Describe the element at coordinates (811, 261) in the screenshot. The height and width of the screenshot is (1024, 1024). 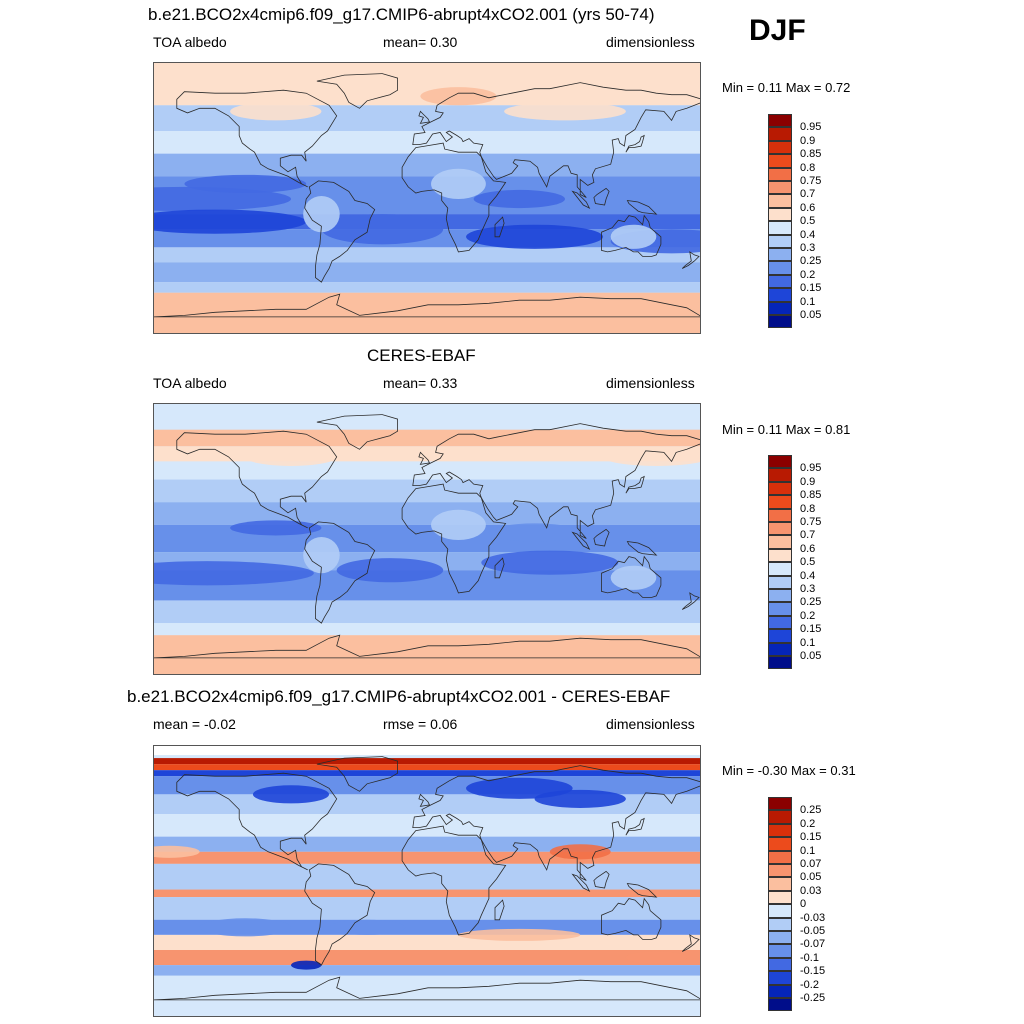
I see `colorbar-tick-label: 0.25` at that location.